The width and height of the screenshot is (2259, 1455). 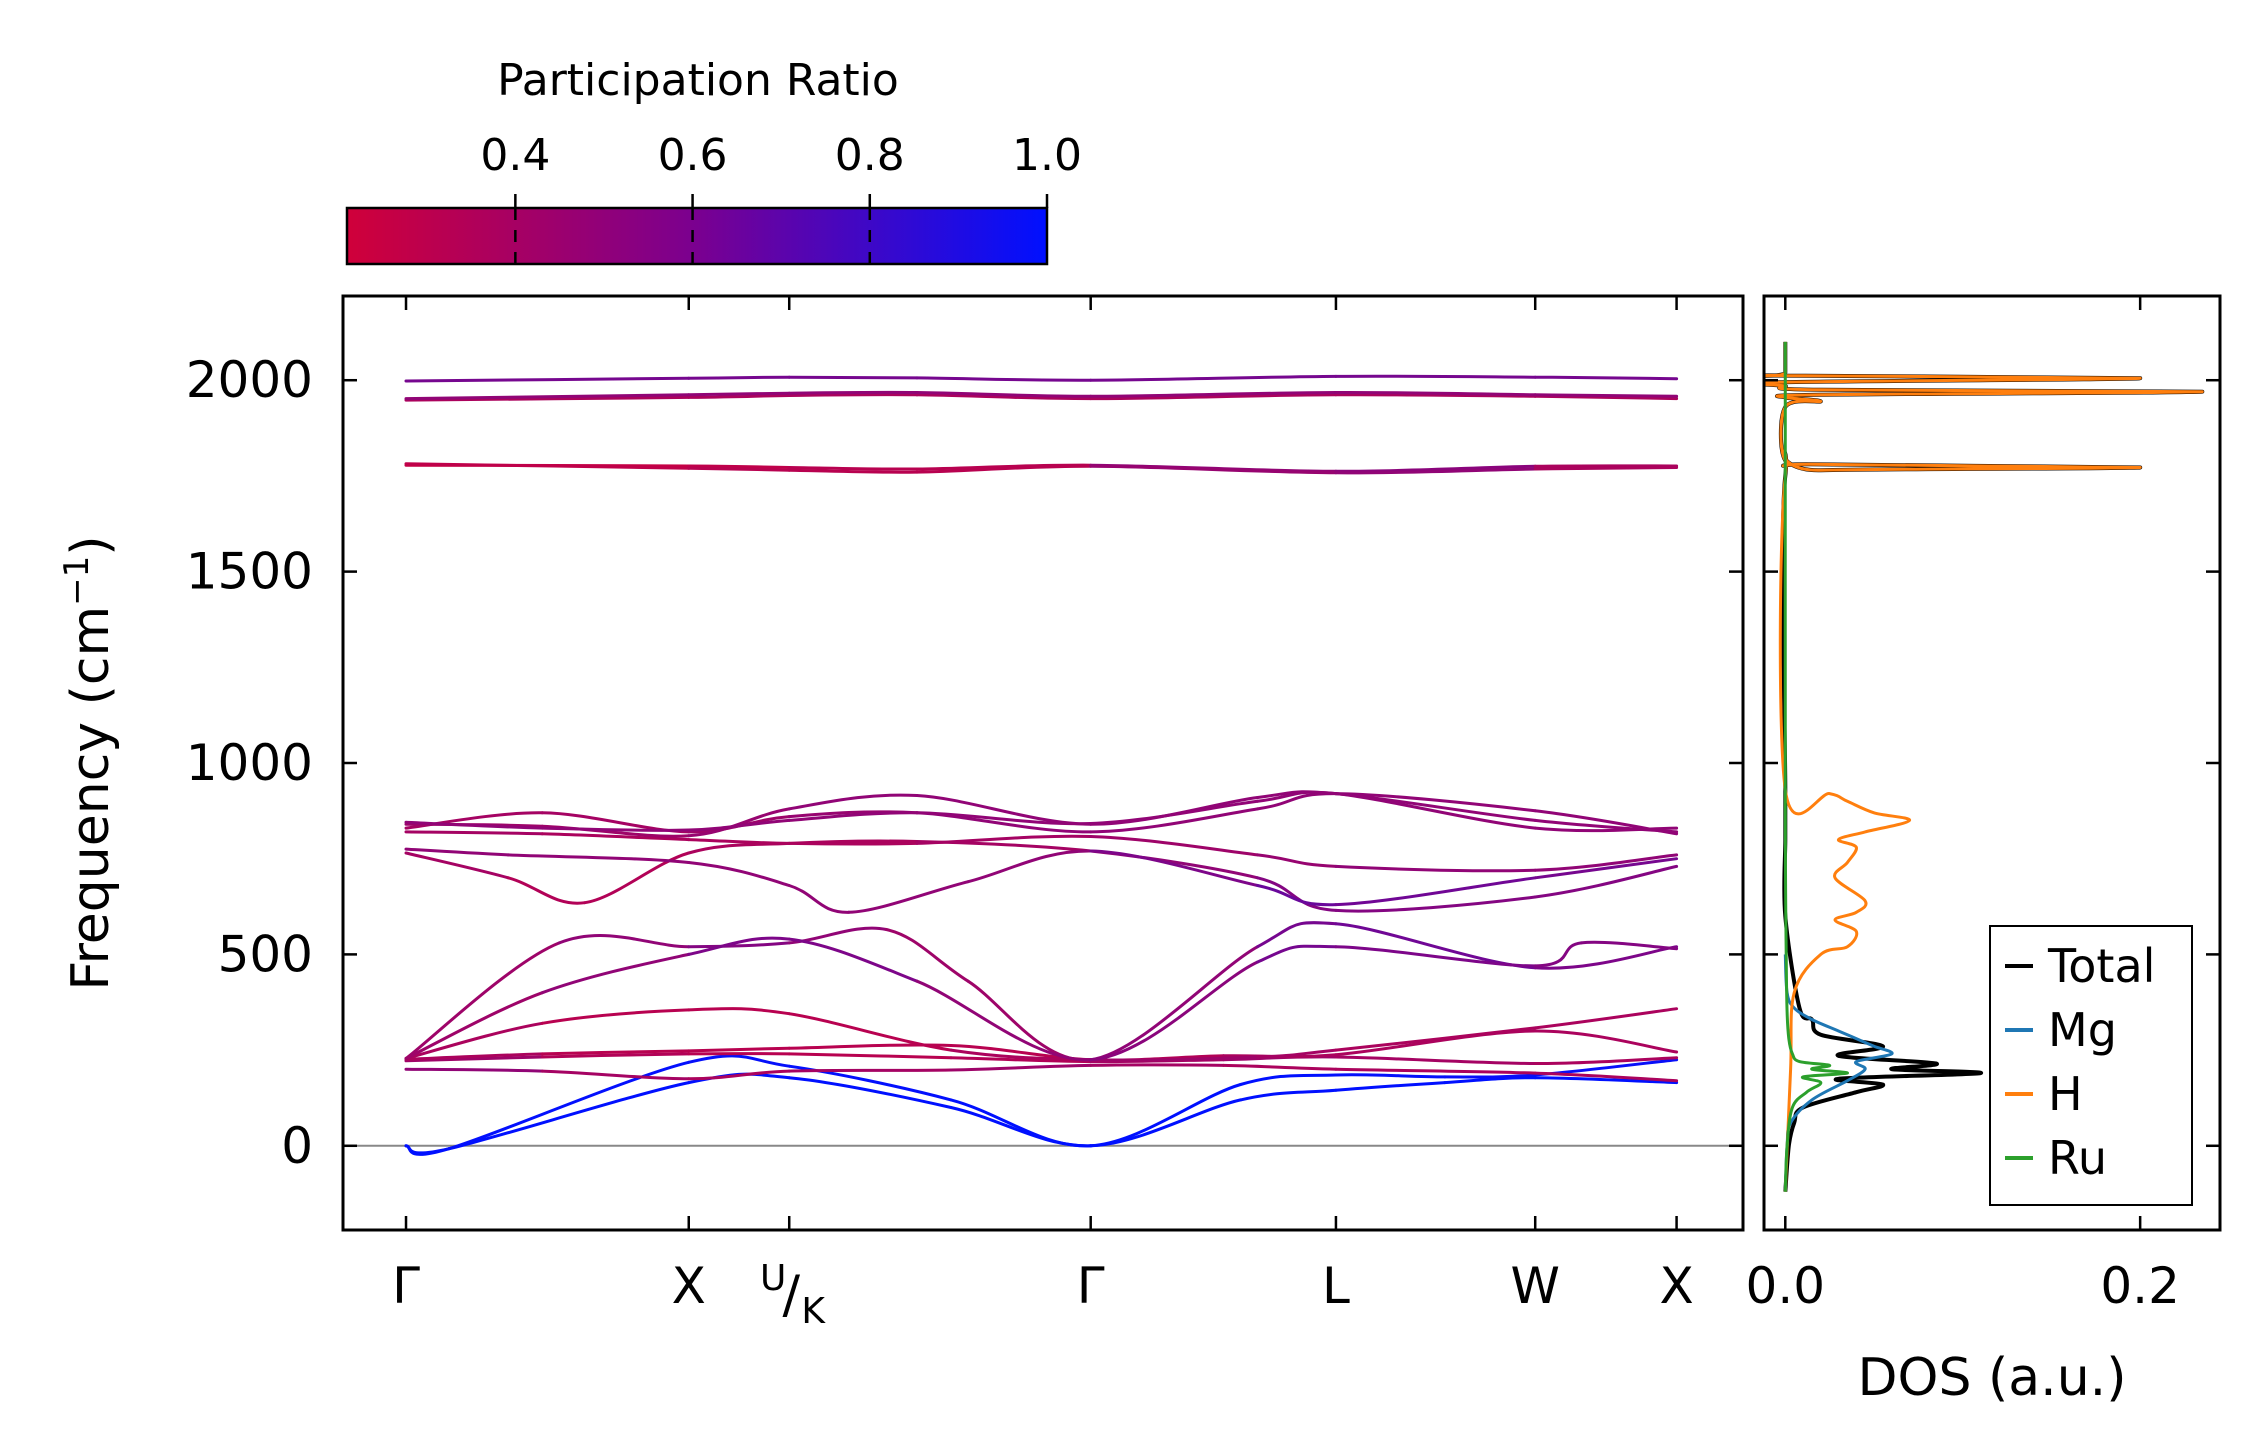 What do you see at coordinates (1786, 1286) in the screenshot?
I see `dos-x-tick-label: 0.0` at bounding box center [1786, 1286].